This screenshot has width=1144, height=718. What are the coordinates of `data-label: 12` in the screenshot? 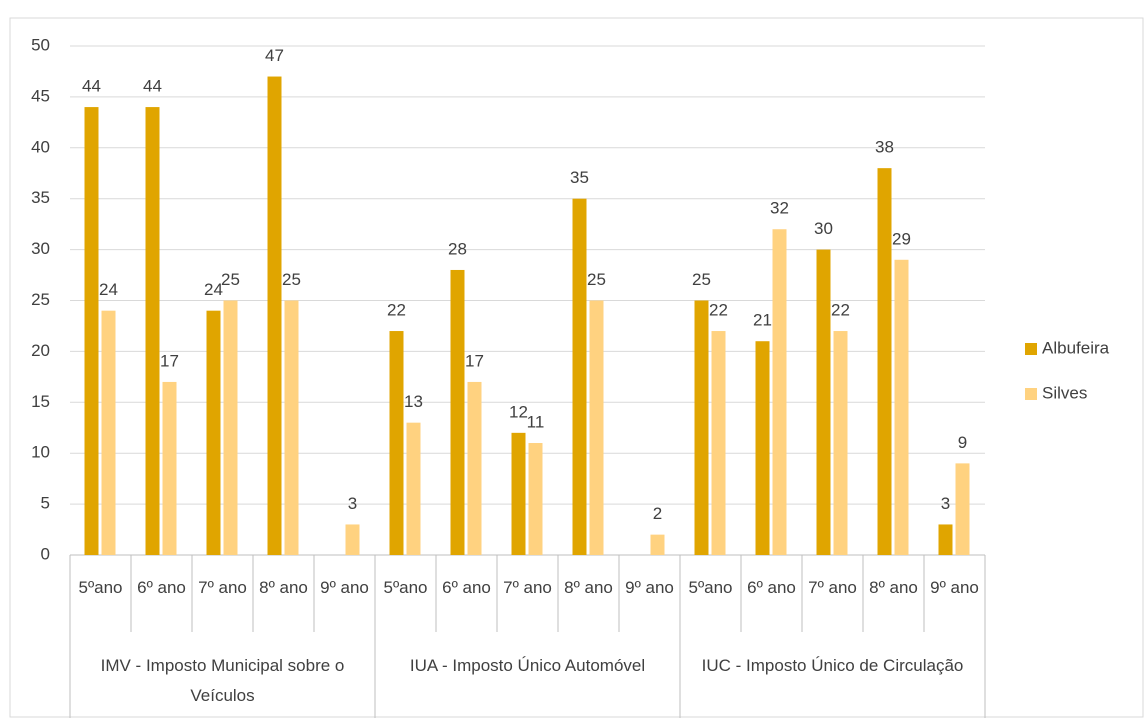 It's located at (518, 411).